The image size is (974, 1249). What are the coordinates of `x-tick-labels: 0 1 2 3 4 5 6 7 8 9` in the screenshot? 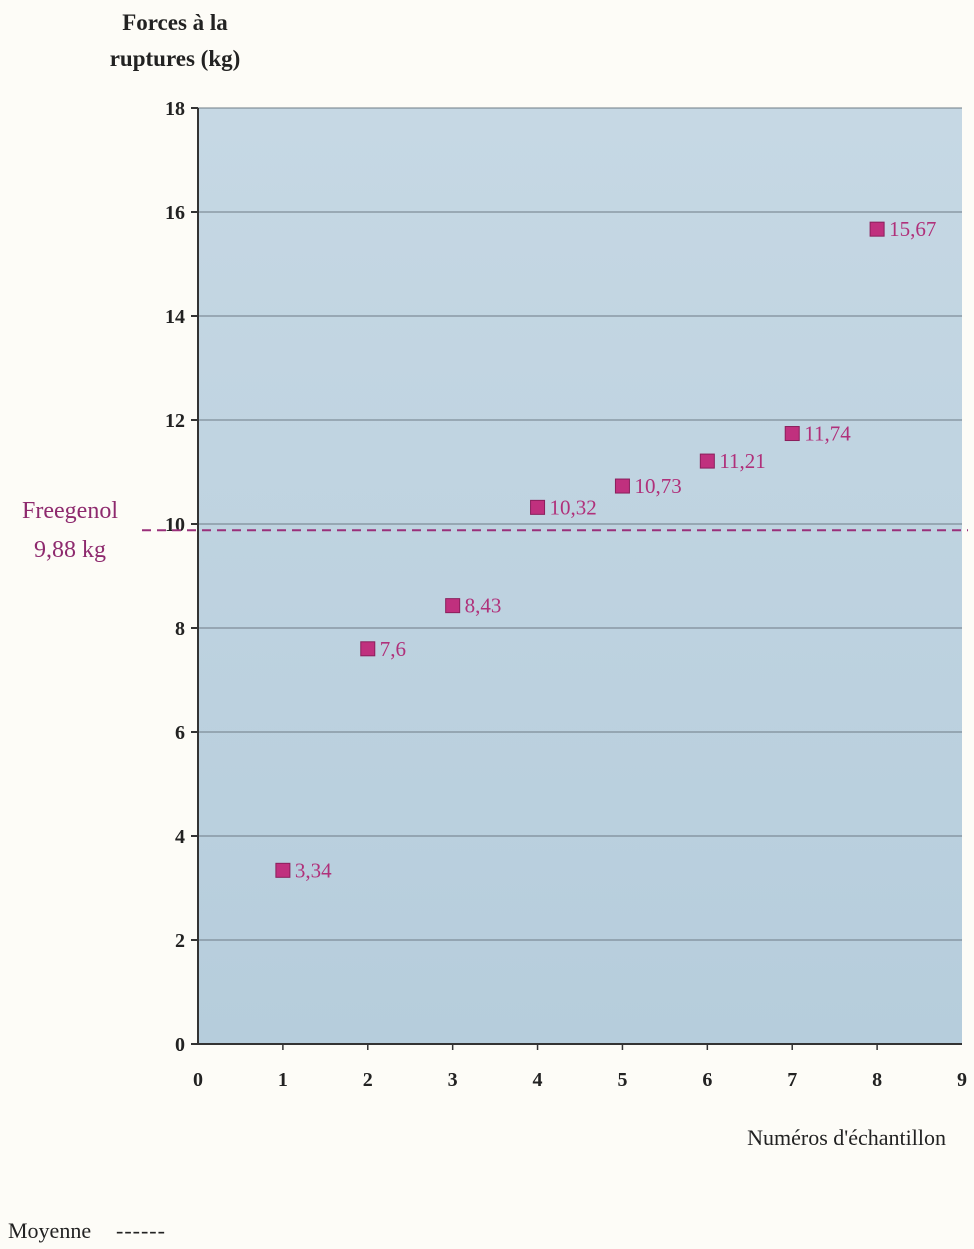 It's located at (580, 1080).